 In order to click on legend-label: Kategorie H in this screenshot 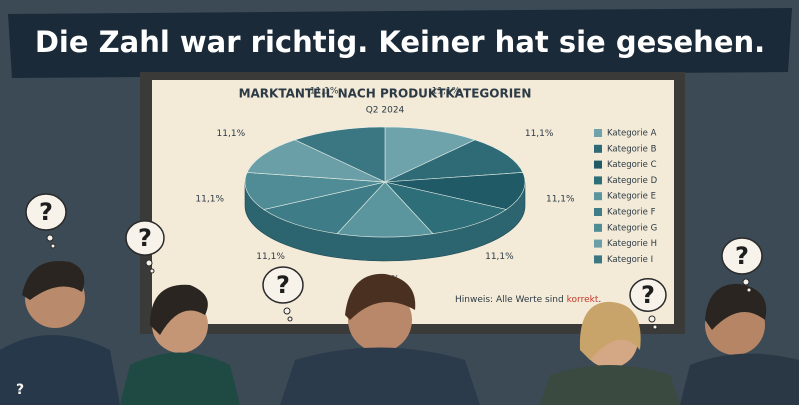, I will do `click(632, 244)`.